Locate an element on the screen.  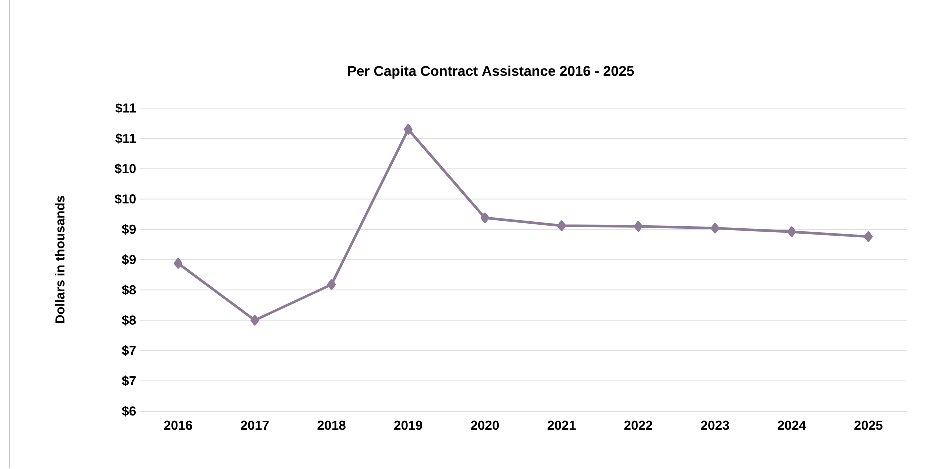
x-tick-label: 2021 is located at coordinates (562, 425).